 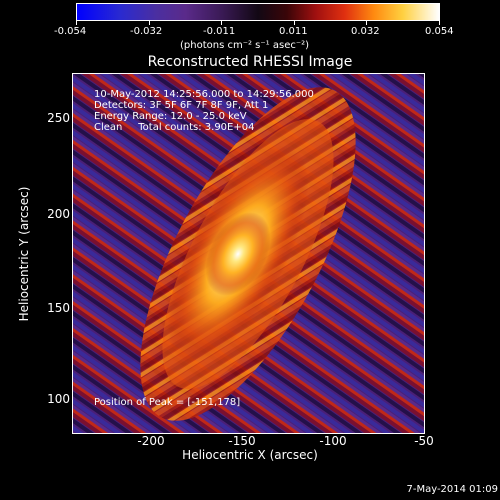 What do you see at coordinates (167, 402) in the screenshot?
I see `peak-position-text: Position of Peak = [-151,178]` at bounding box center [167, 402].